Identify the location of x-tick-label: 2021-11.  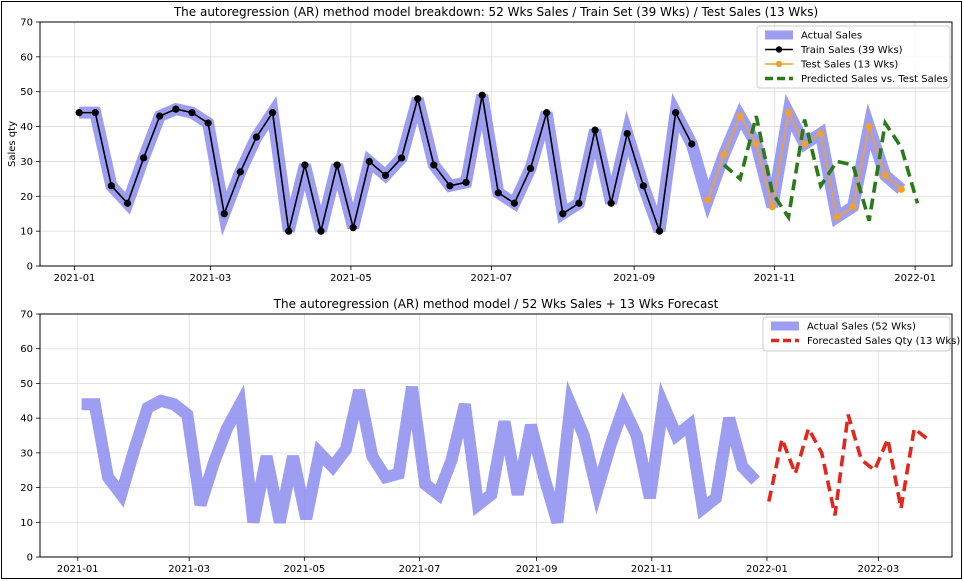
(652, 569).